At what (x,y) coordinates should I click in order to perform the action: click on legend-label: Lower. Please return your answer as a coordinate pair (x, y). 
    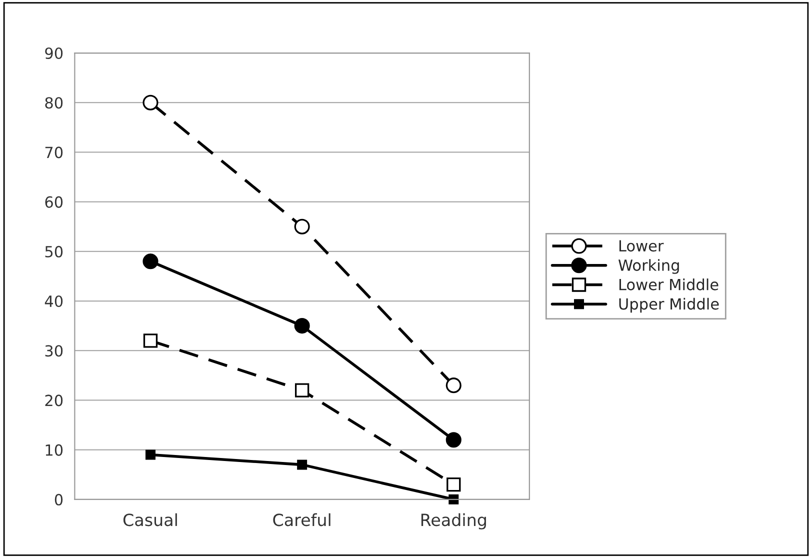
    Looking at the image, I should click on (641, 246).